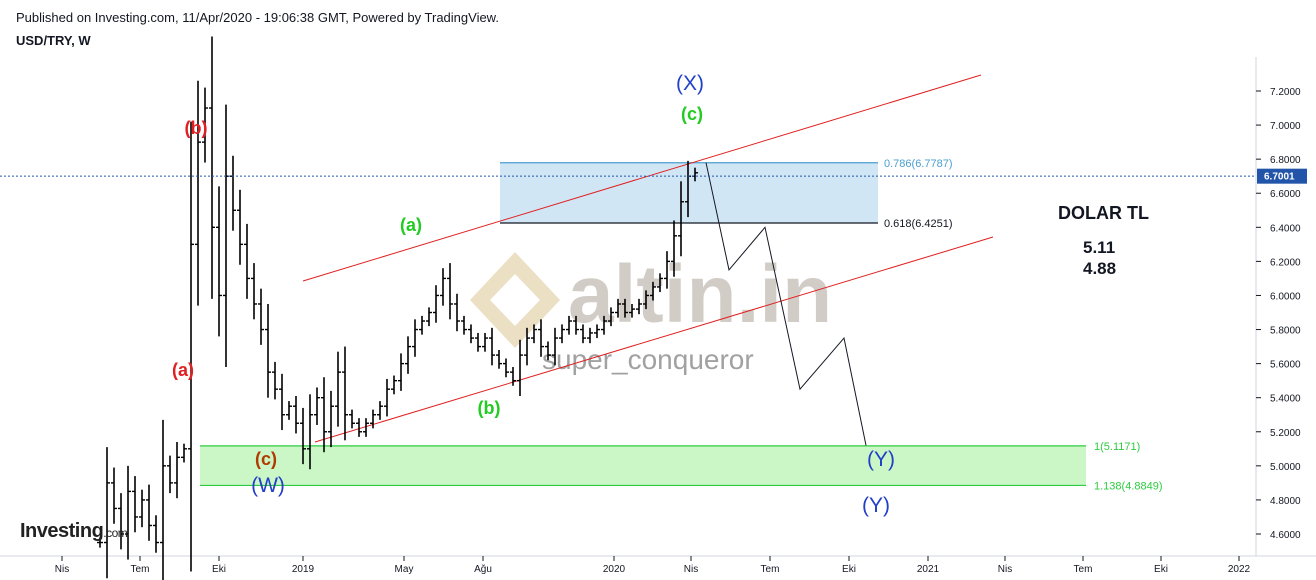  I want to click on wave-label: (Y), so click(881, 459).